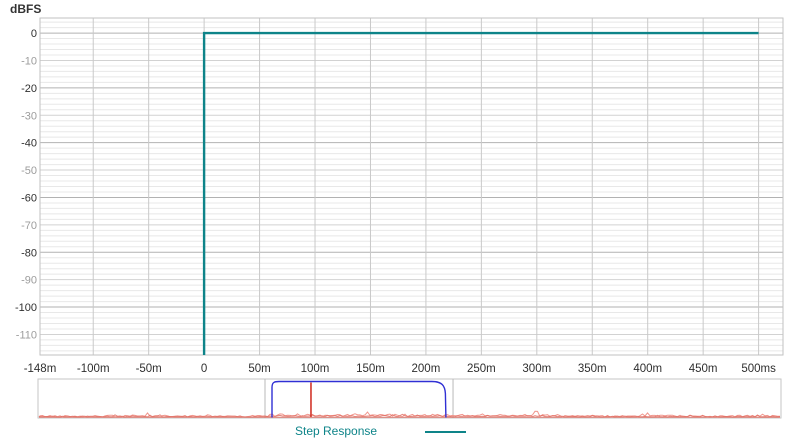 The width and height of the screenshot is (800, 443). I want to click on y-tick-label: -60, so click(29, 198).